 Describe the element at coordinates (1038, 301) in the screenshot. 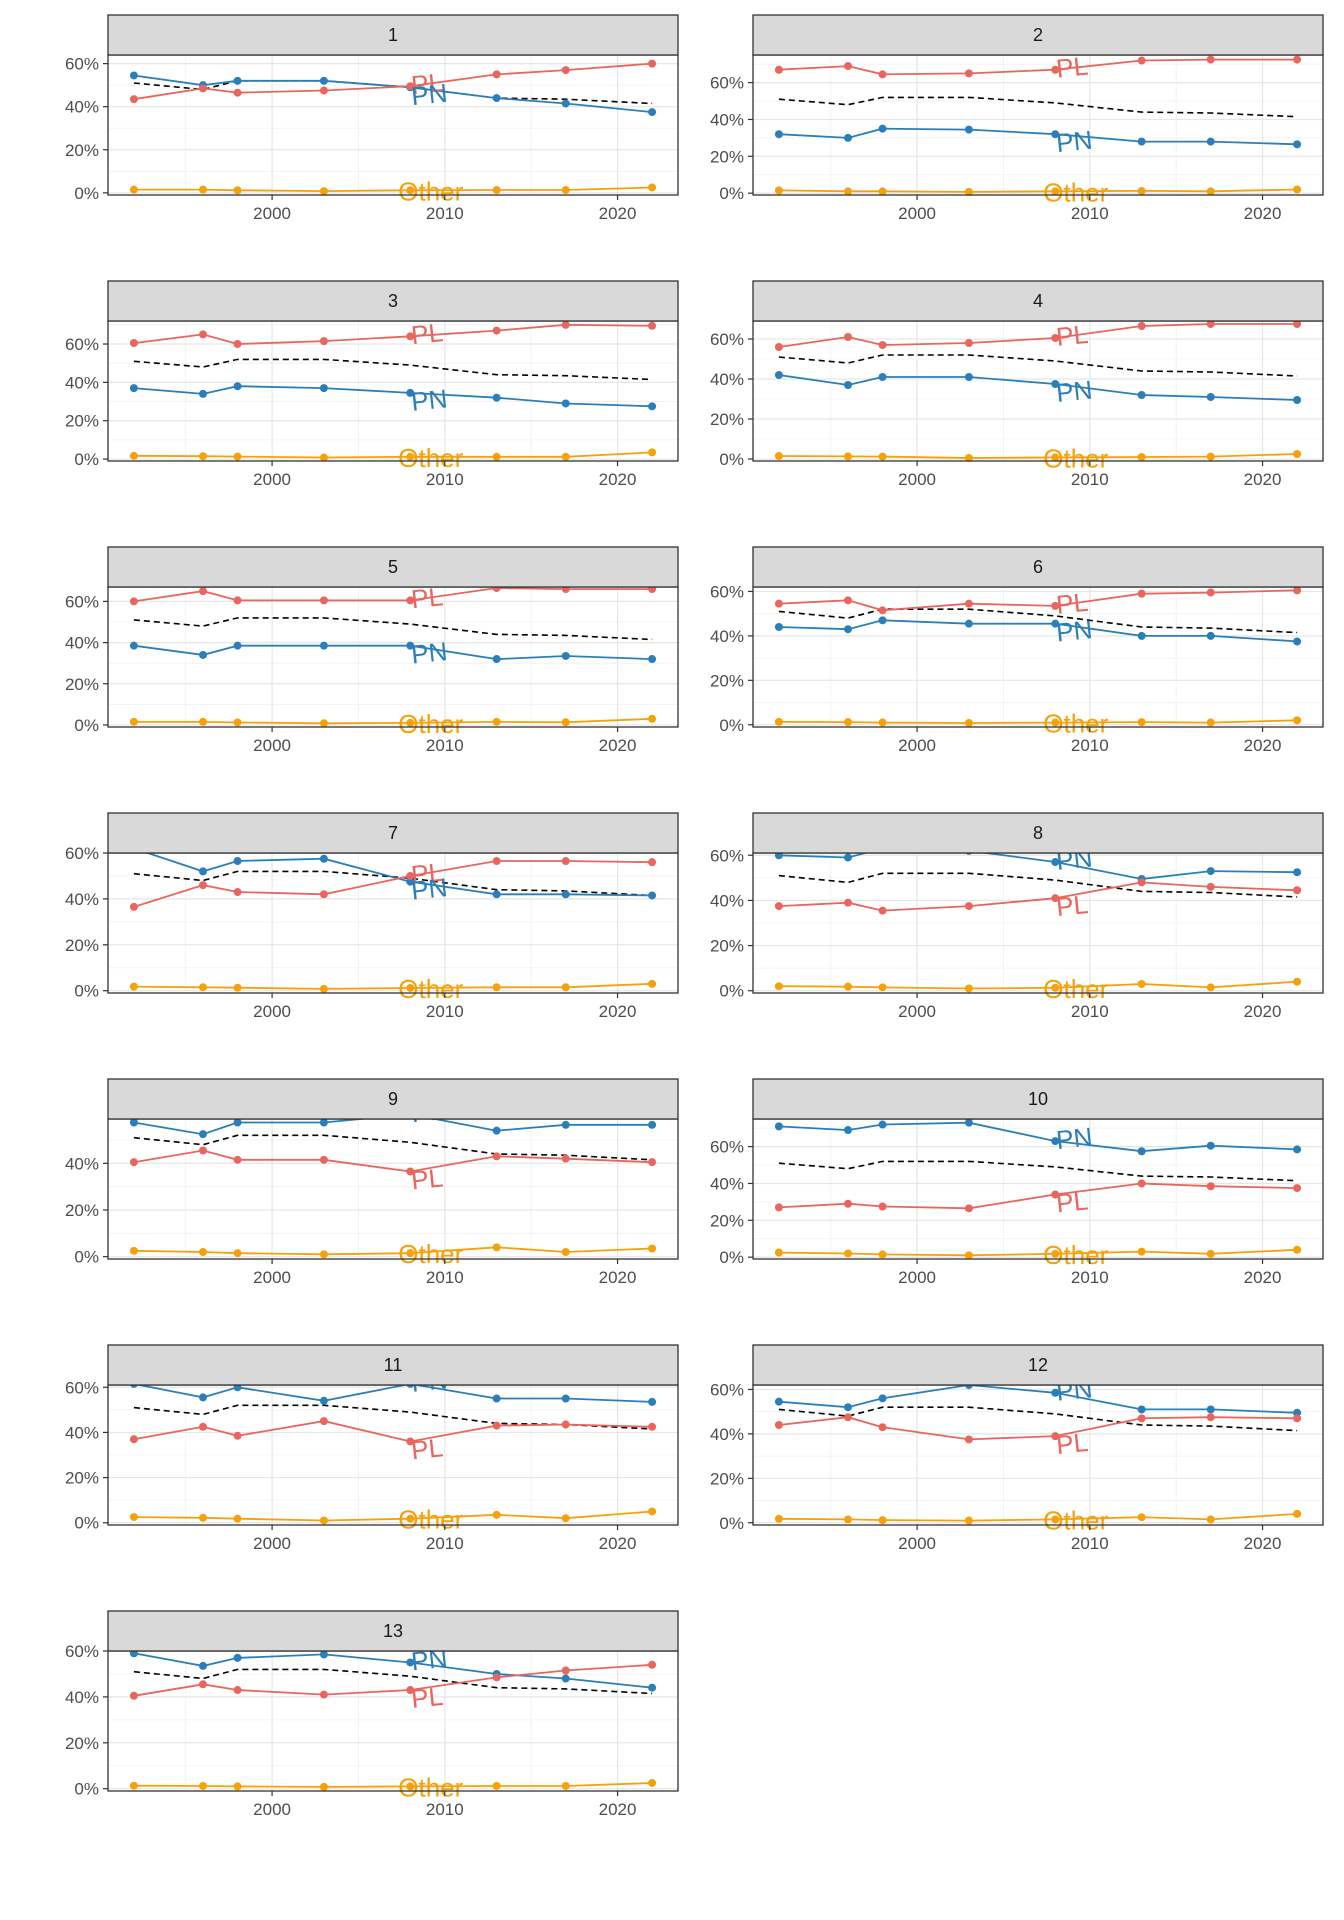

I see `facet-strip` at that location.